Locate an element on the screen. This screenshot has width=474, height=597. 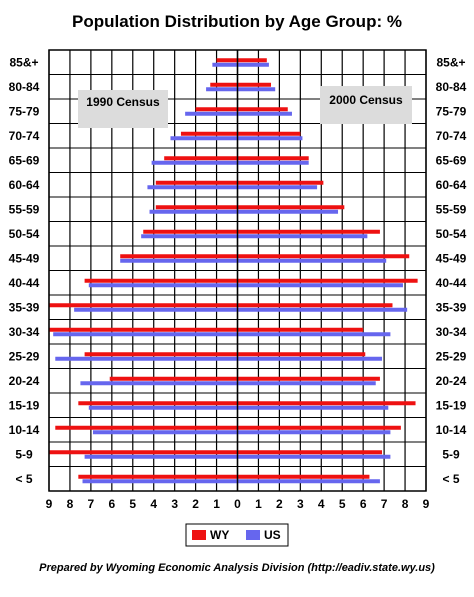
age-label-left-8: 45-49 is located at coordinates (24, 258).